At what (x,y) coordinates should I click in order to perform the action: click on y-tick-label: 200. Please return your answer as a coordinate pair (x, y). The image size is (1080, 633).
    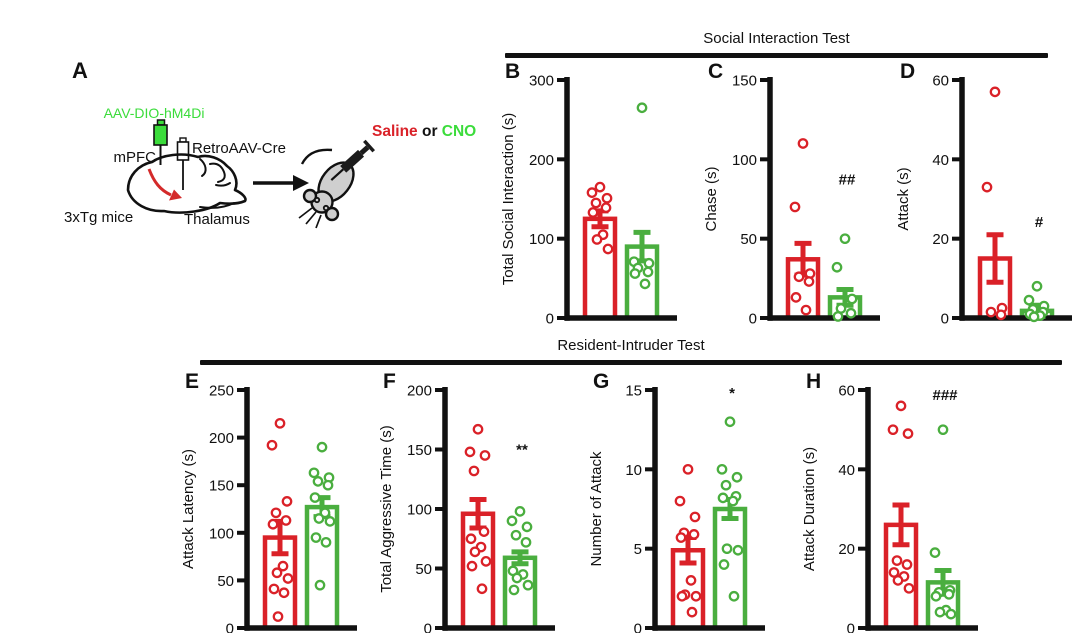
    Looking at the image, I should click on (419, 391).